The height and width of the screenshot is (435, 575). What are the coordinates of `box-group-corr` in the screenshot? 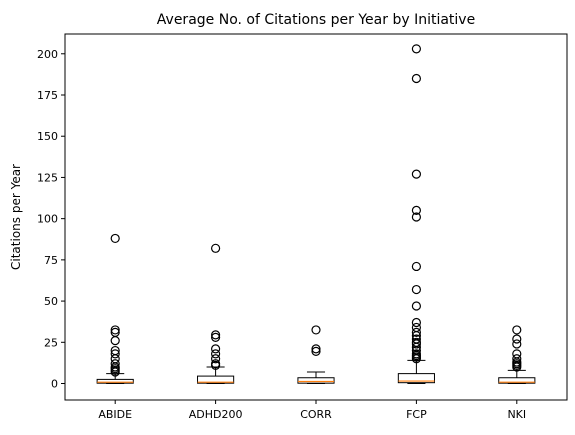 It's located at (316, 355).